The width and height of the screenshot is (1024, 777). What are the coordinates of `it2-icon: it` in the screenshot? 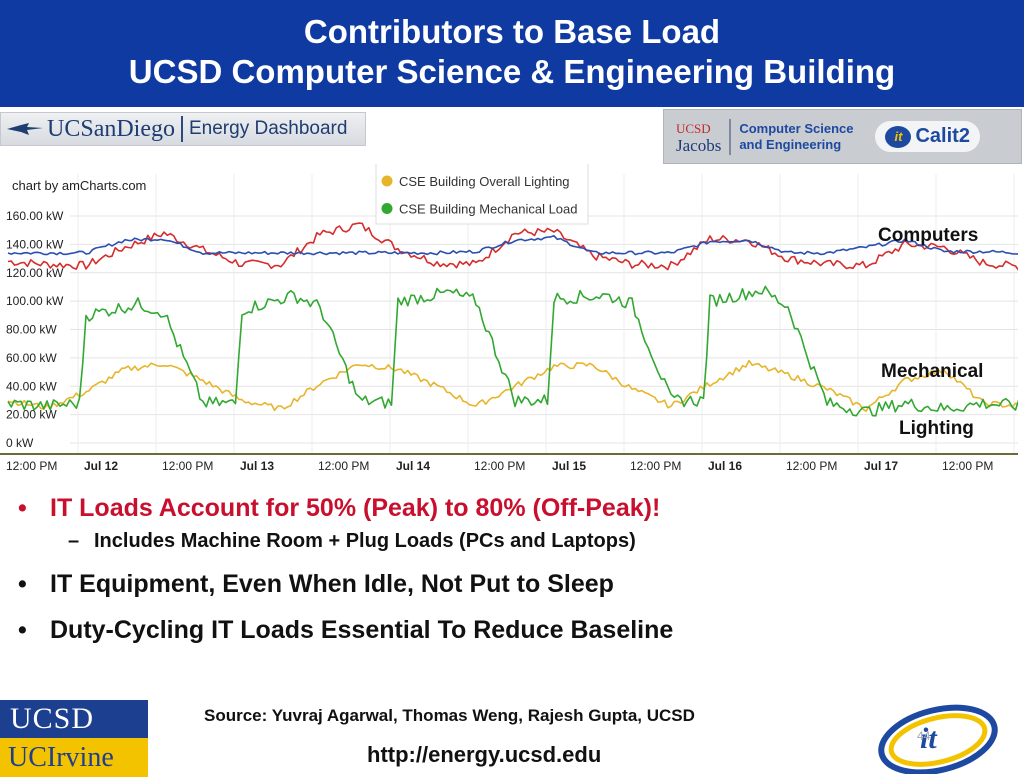 It's located at (898, 136).